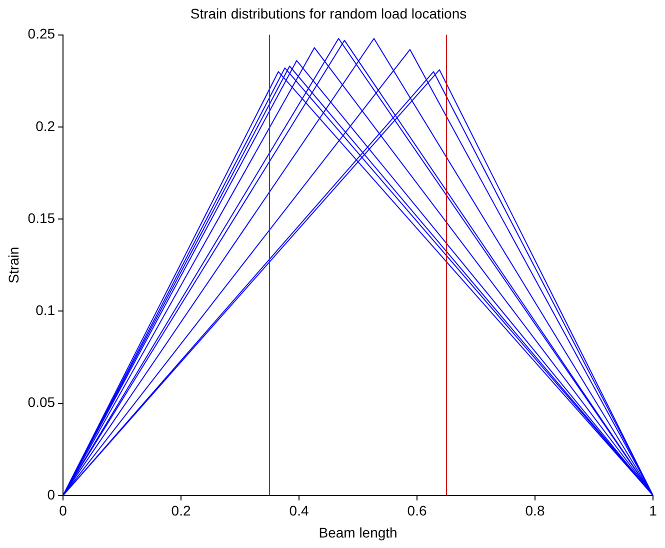 The width and height of the screenshot is (665, 548). What do you see at coordinates (42, 402) in the screenshot?
I see `y-tick-label: 0.05` at bounding box center [42, 402].